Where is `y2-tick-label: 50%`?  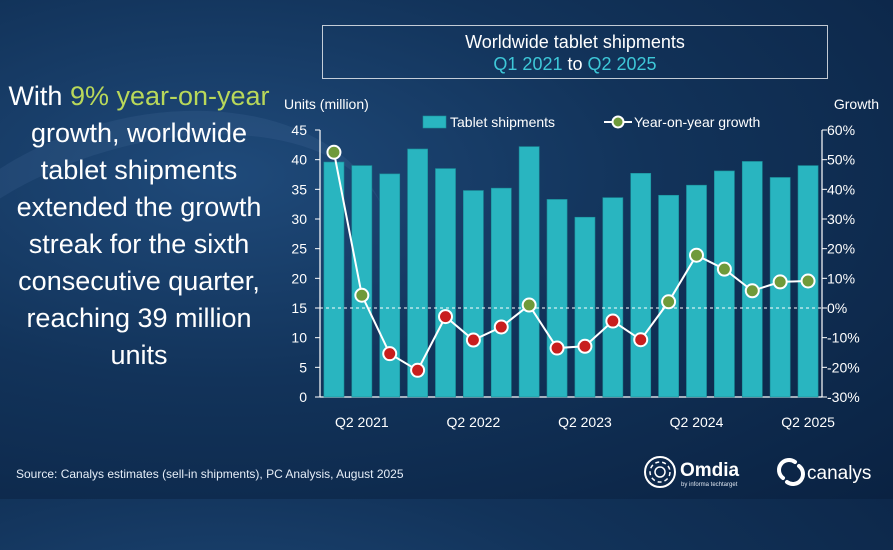 y2-tick-label: 50% is located at coordinates (841, 160).